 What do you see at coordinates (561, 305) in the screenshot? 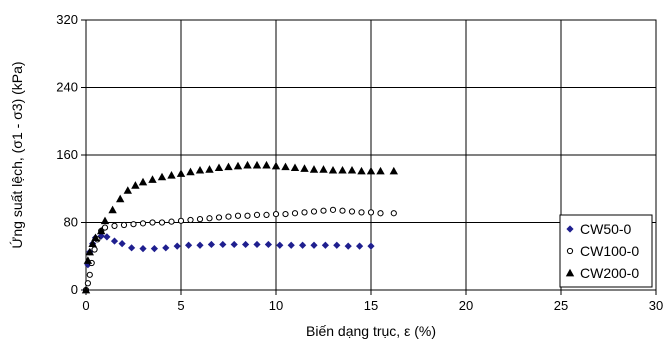
I see `x-tick-label: 25` at bounding box center [561, 305].